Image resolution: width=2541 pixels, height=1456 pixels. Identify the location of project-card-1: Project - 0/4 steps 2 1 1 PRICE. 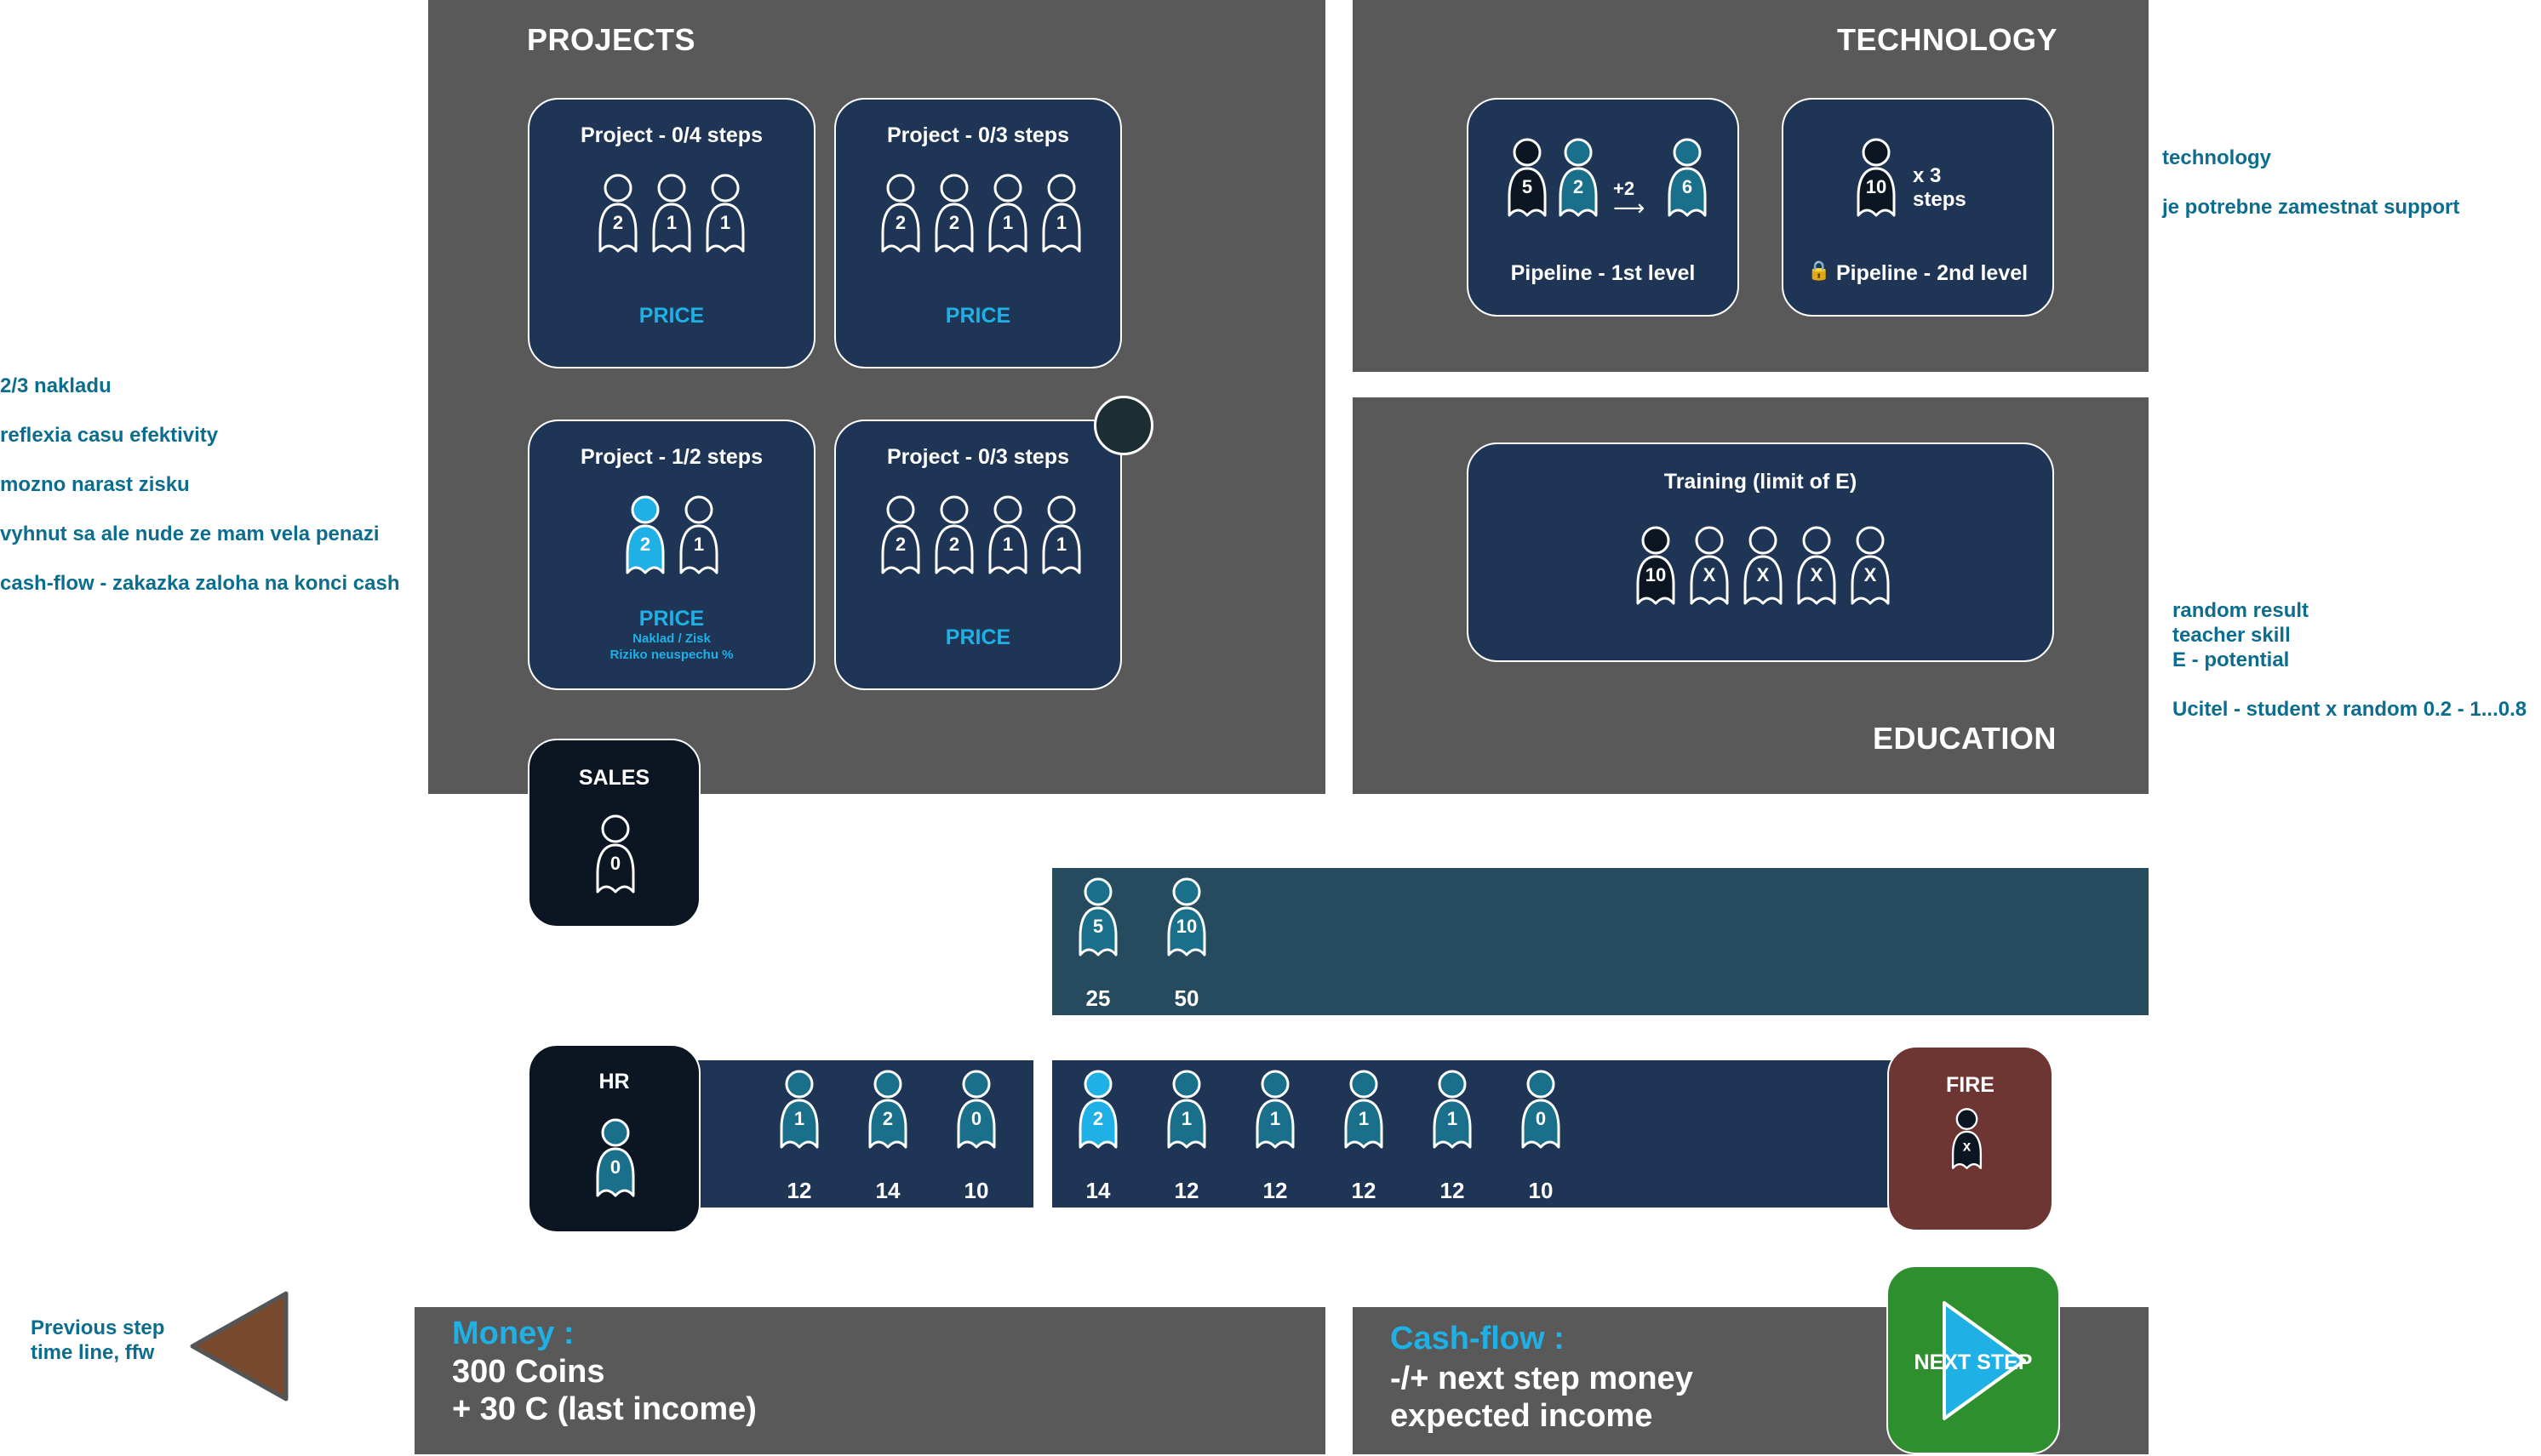
(672, 233).